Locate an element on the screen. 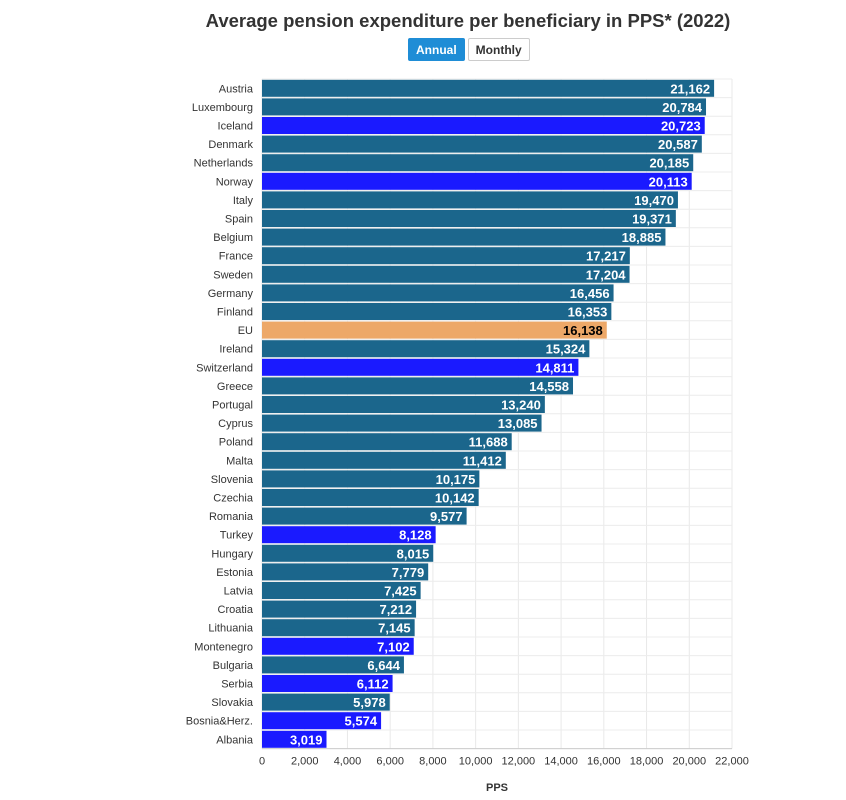 This screenshot has height=800, width=846. value-label: 7,779 is located at coordinates (408, 572).